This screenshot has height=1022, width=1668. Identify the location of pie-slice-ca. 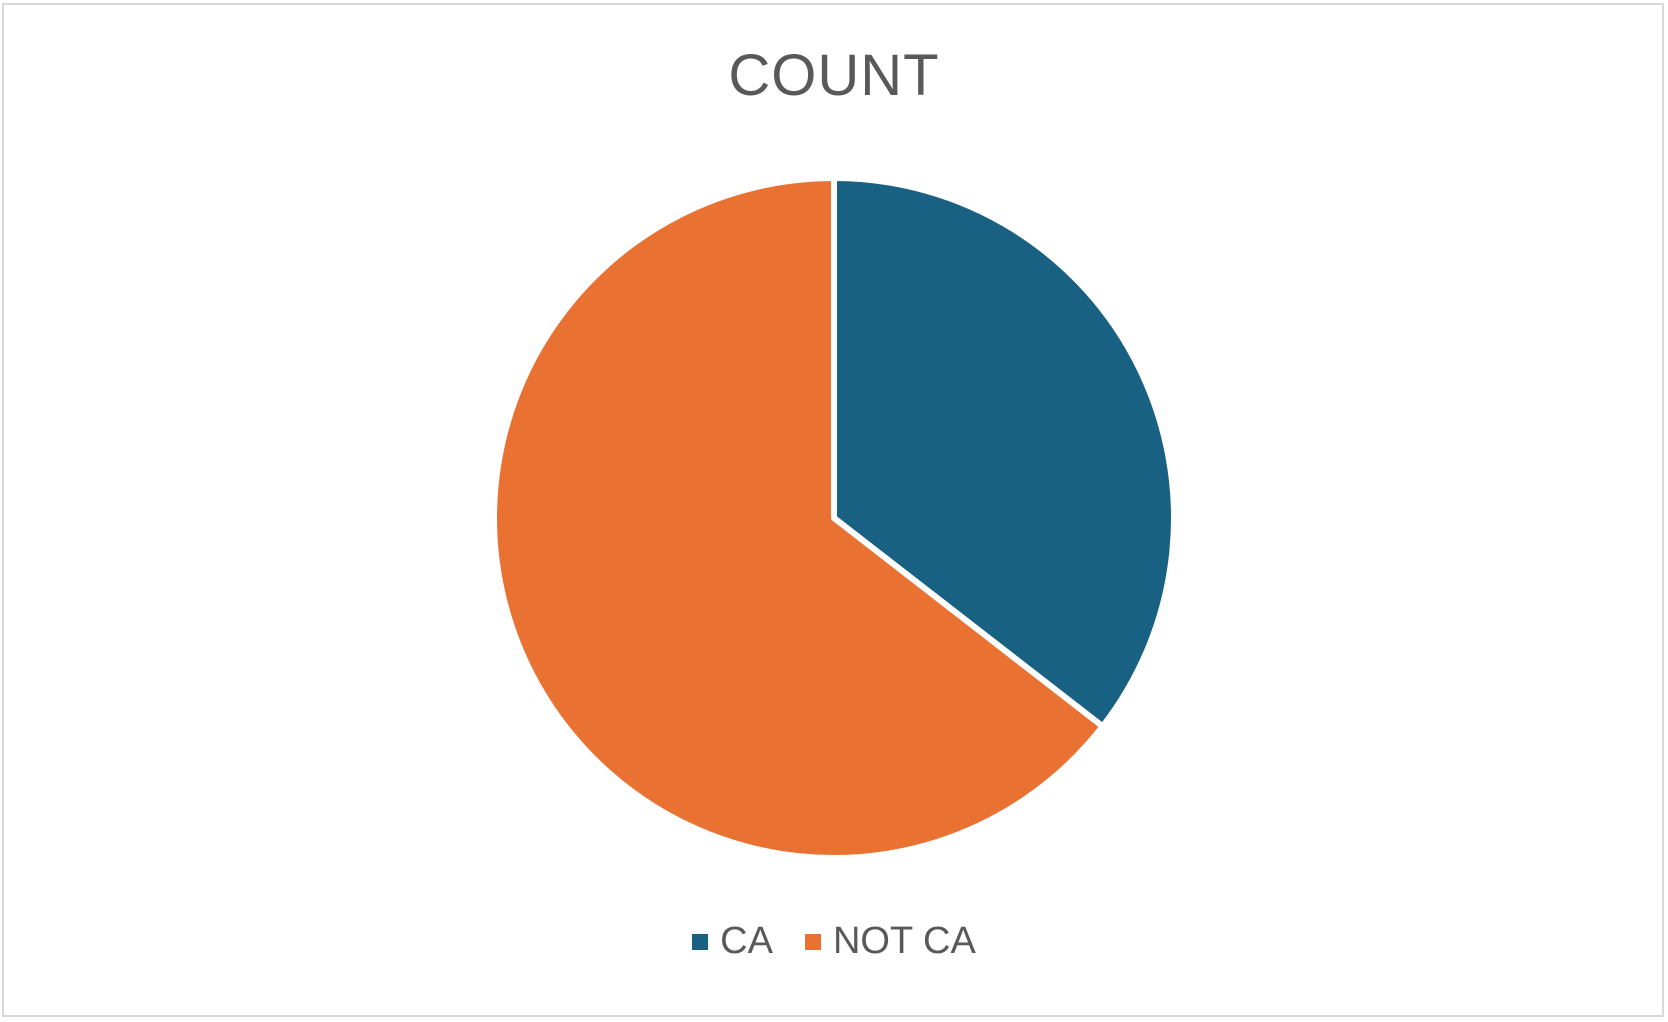
(1004, 452).